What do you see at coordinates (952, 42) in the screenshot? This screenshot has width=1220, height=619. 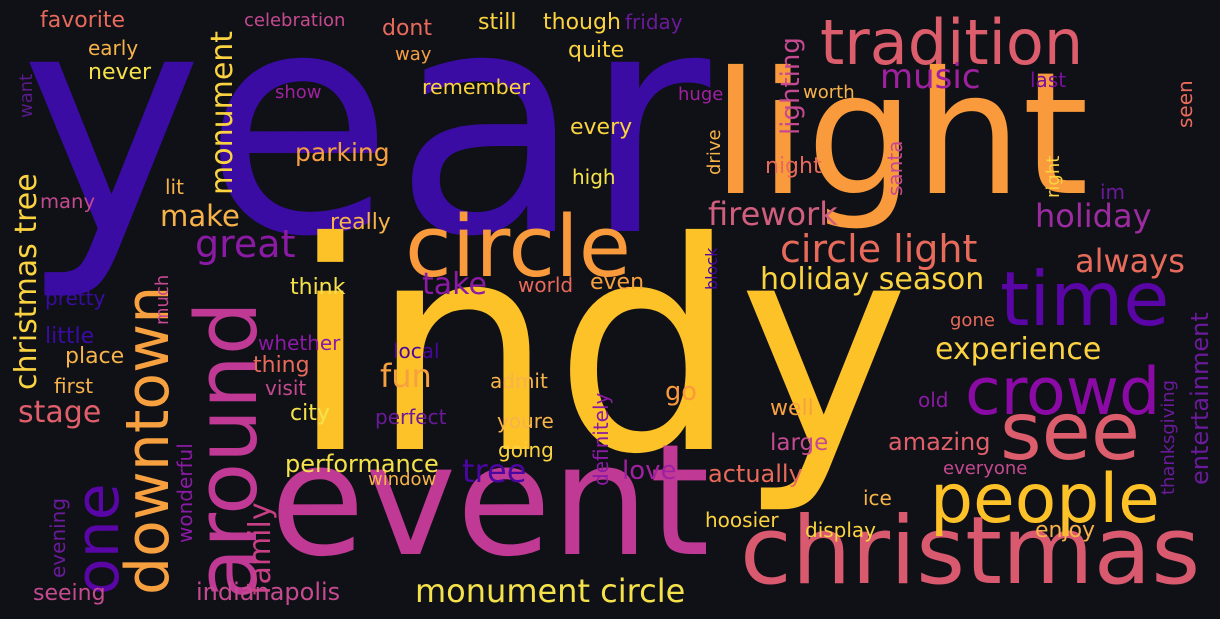 I see `word: tradition` at bounding box center [952, 42].